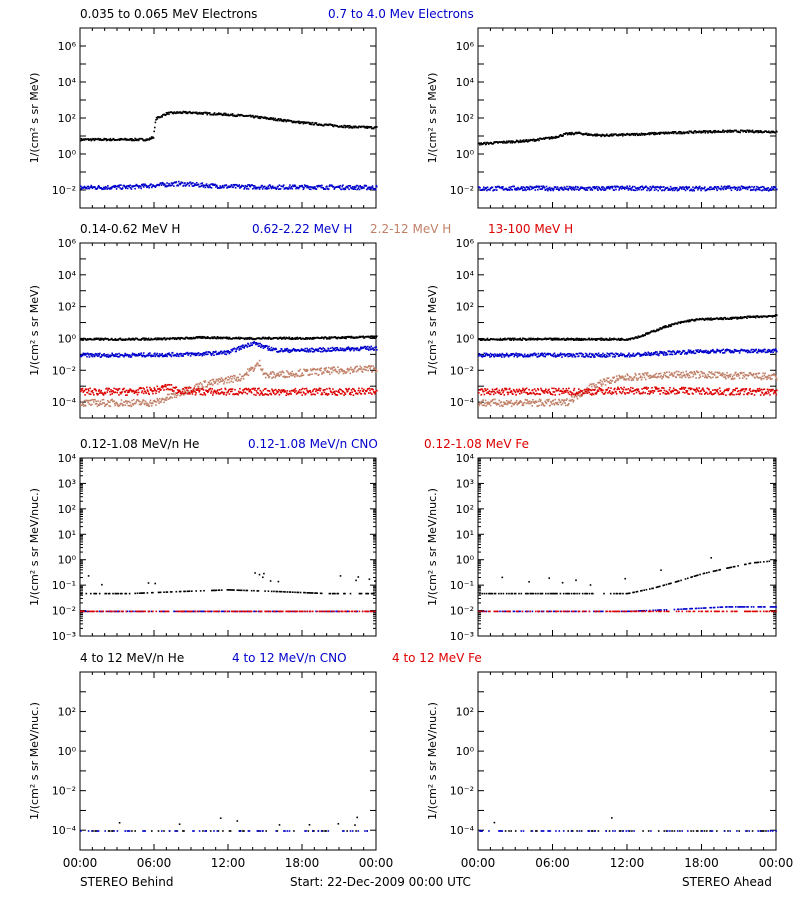  I want to click on y-tick-label: 10⁻², so click(462, 370).